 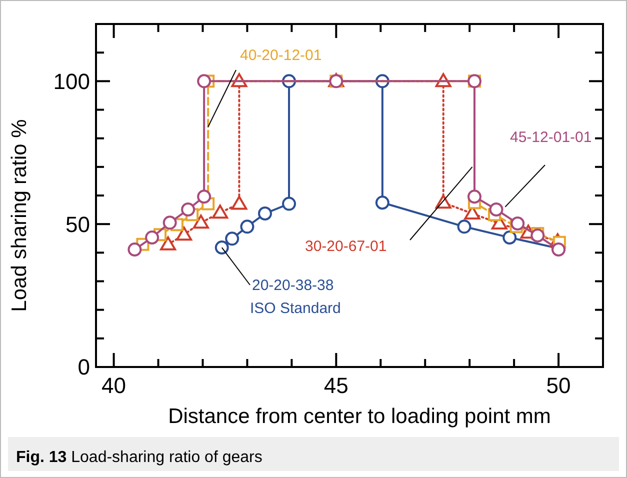 I want to click on y-tick-label: 50, so click(x=78, y=224).